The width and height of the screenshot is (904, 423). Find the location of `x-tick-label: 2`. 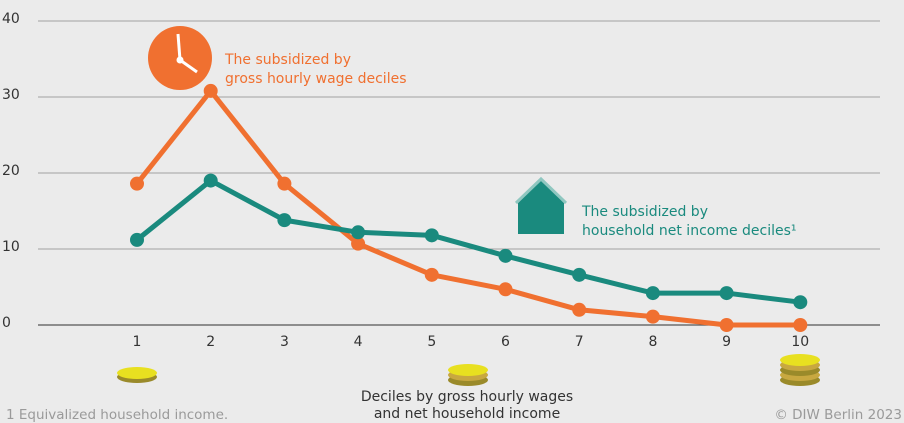

x-tick-label: 2 is located at coordinates (210, 342).